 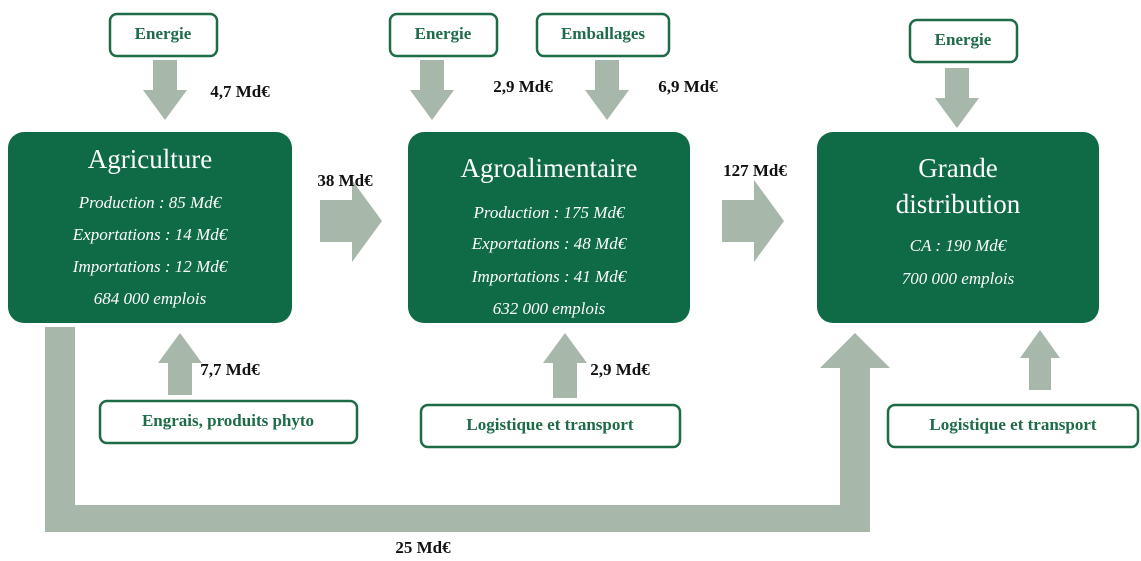 I want to click on flow-label: 38 Md€, so click(x=345, y=180).